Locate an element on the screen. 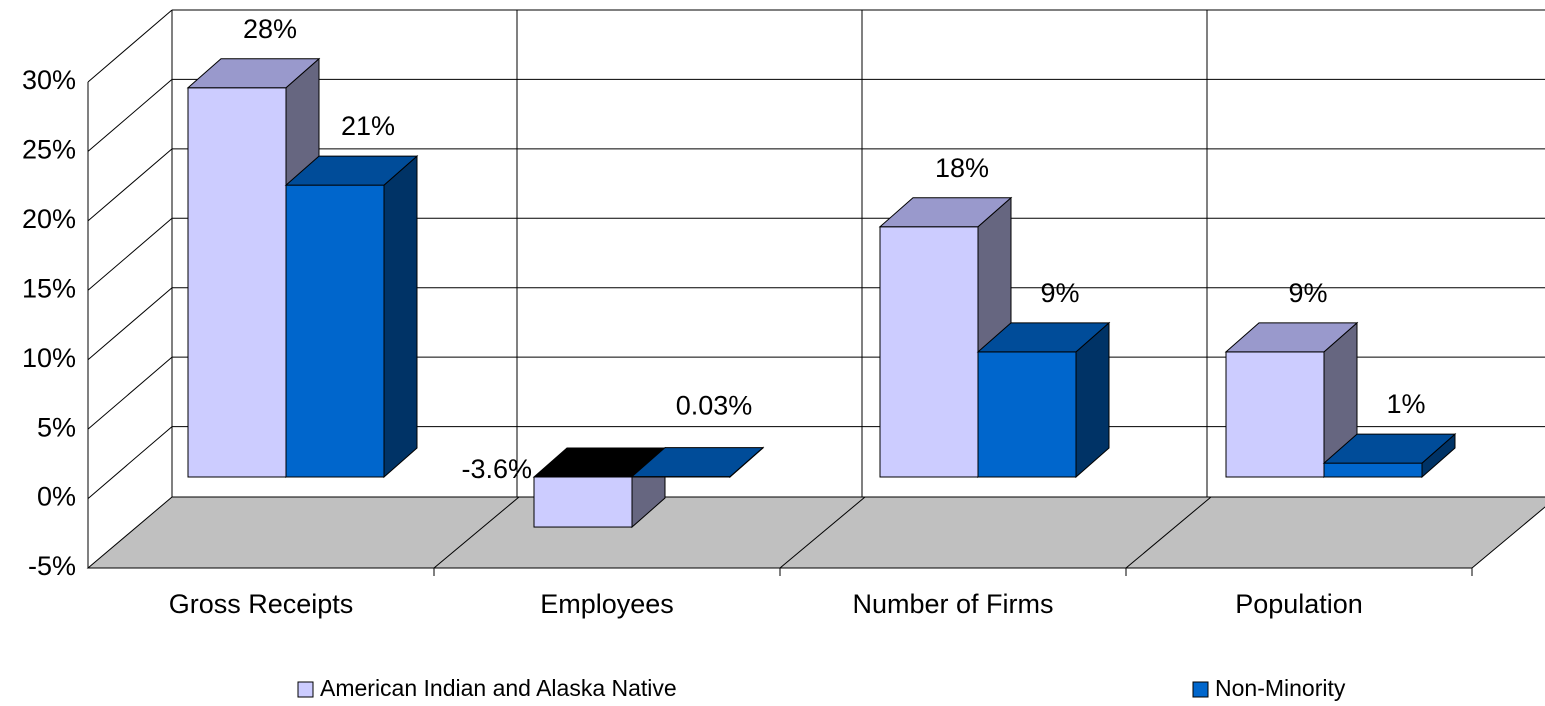 The width and height of the screenshot is (1545, 706). y-tick-label: 5% is located at coordinates (56, 427).